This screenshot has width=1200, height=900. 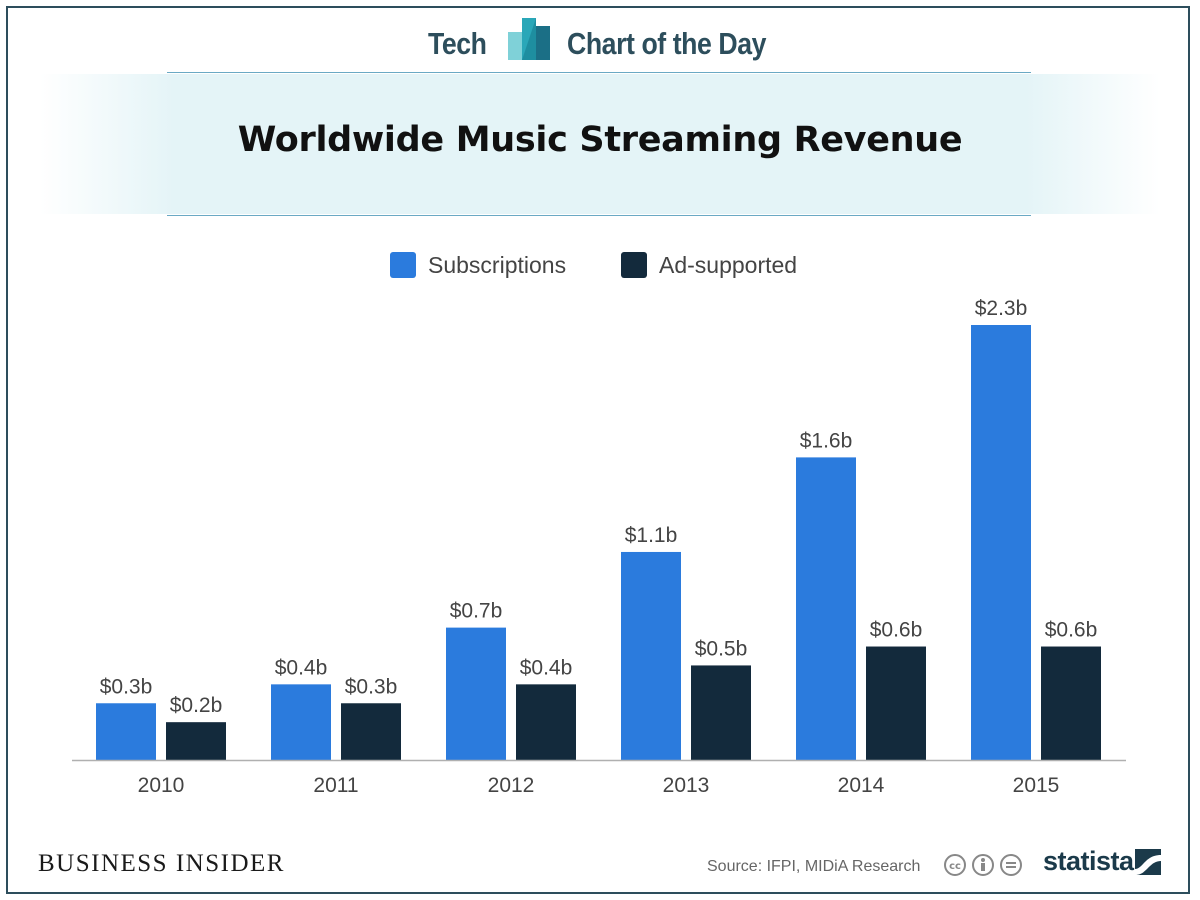 I want to click on business-insider-logo: BUSINESS INSIDER, so click(x=161, y=863).